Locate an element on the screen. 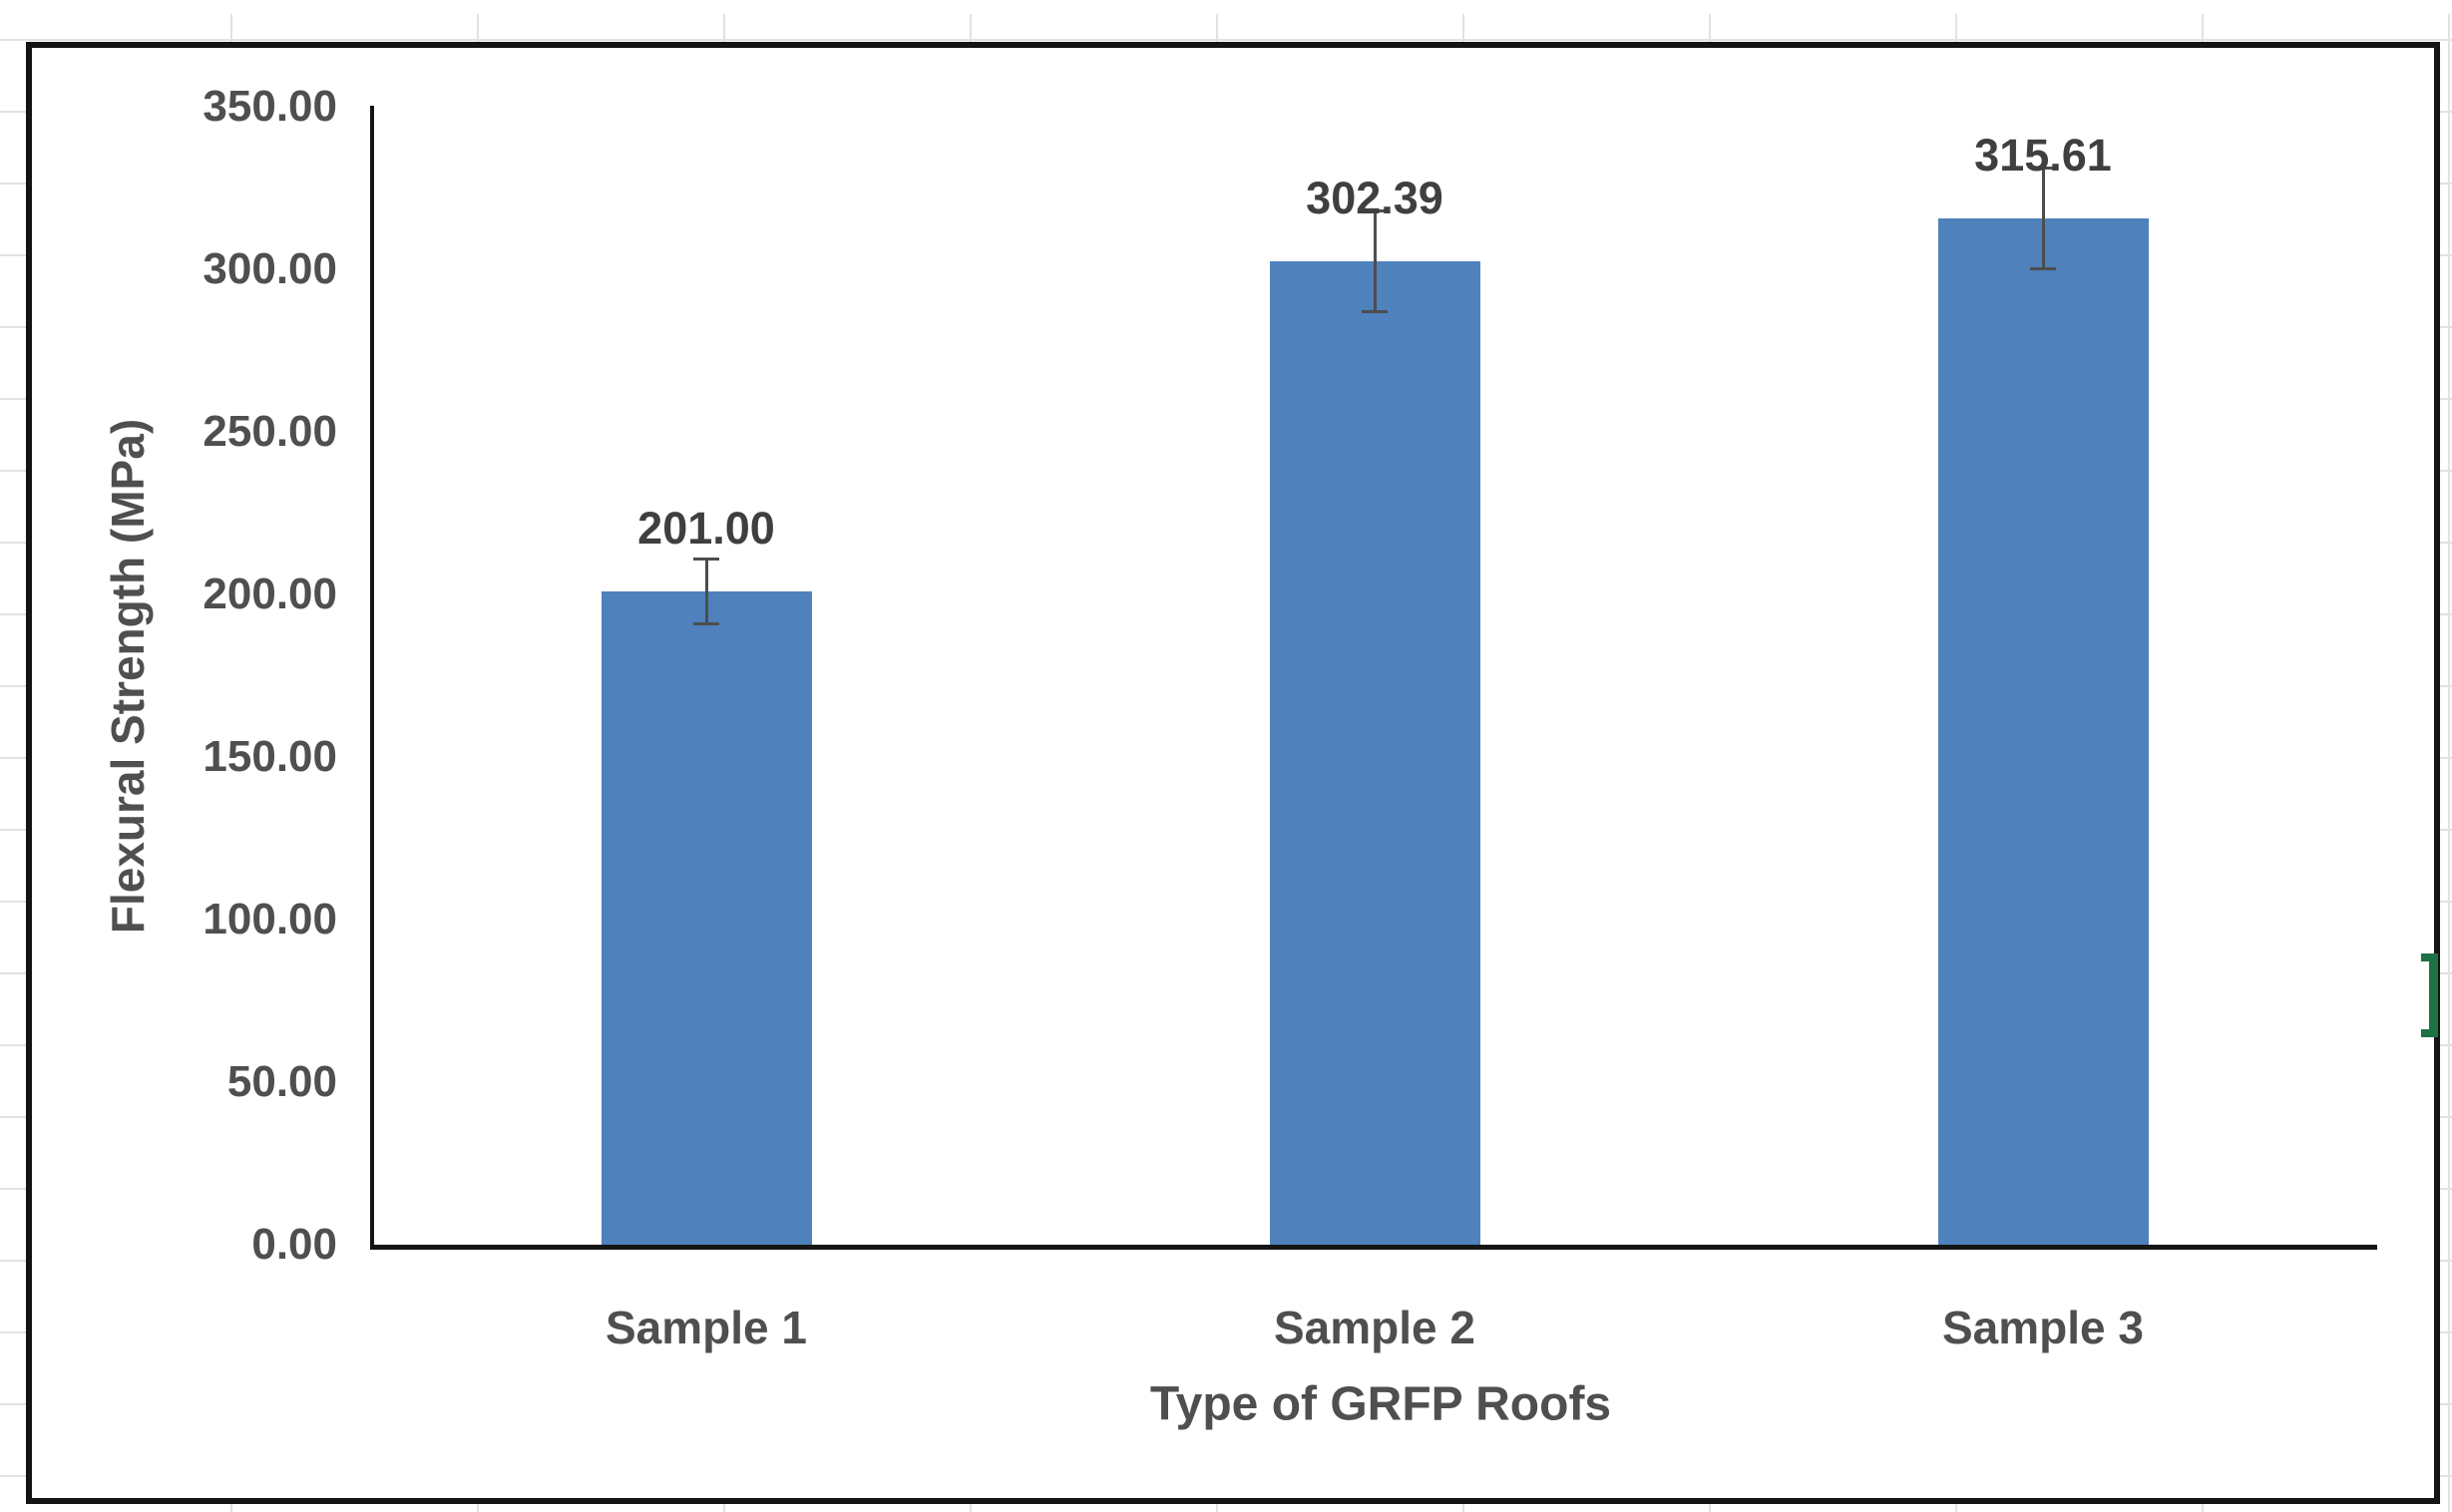 The width and height of the screenshot is (2452, 1512). y-tick-label: 150.00 is located at coordinates (270, 756).